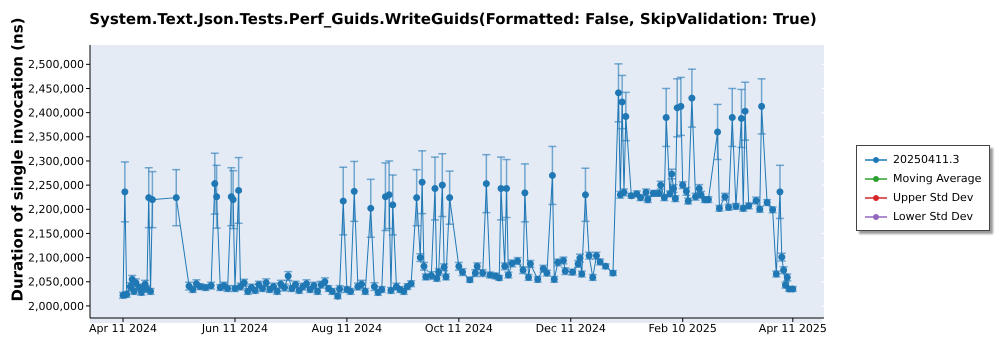 Image resolution: width=1000 pixels, height=350 pixels. I want to click on legend-label: 20250411.3, so click(926, 159).